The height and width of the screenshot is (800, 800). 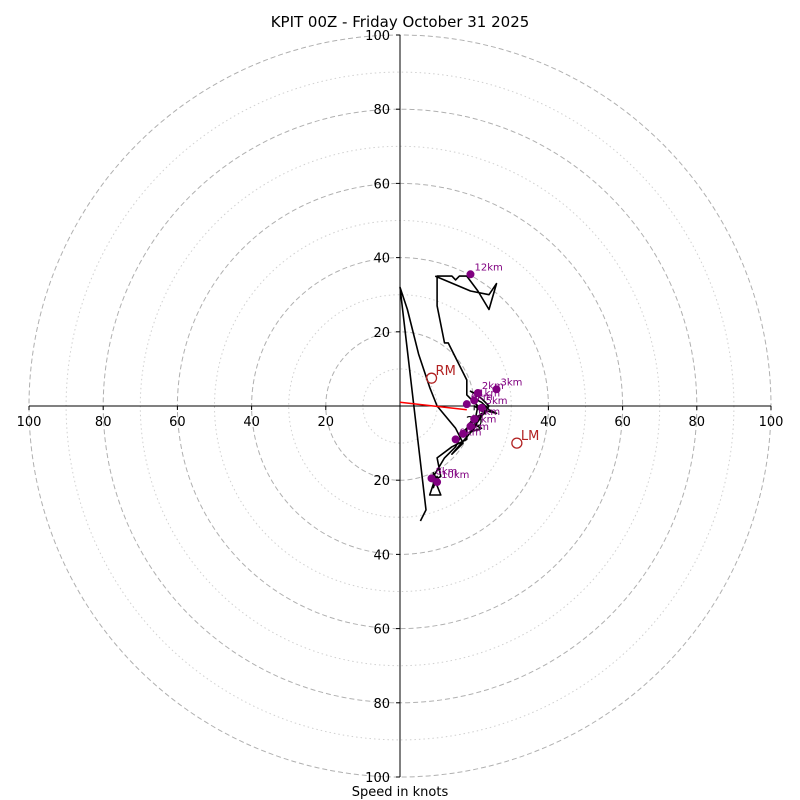 What do you see at coordinates (530, 436) in the screenshot?
I see `storm-motion-label: LM` at bounding box center [530, 436].